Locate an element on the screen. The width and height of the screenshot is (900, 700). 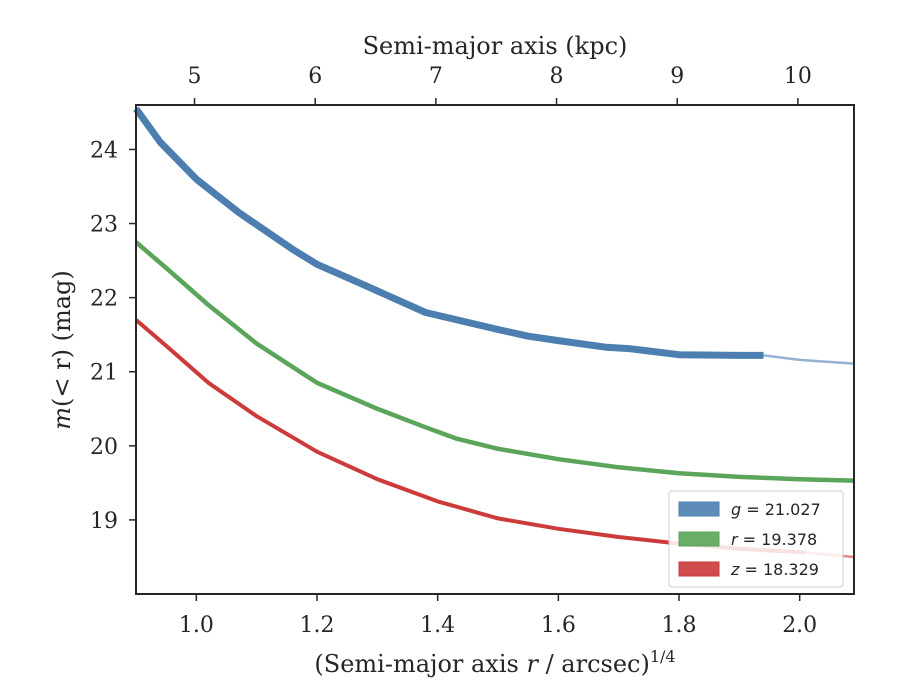
legend-swatch-z is located at coordinates (699, 569).